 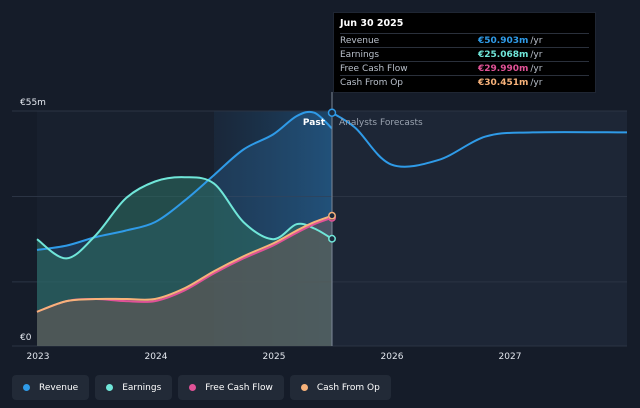 I want to click on tooltip-row-revenue: Revenue €50.903m /yr, so click(x=464, y=40).